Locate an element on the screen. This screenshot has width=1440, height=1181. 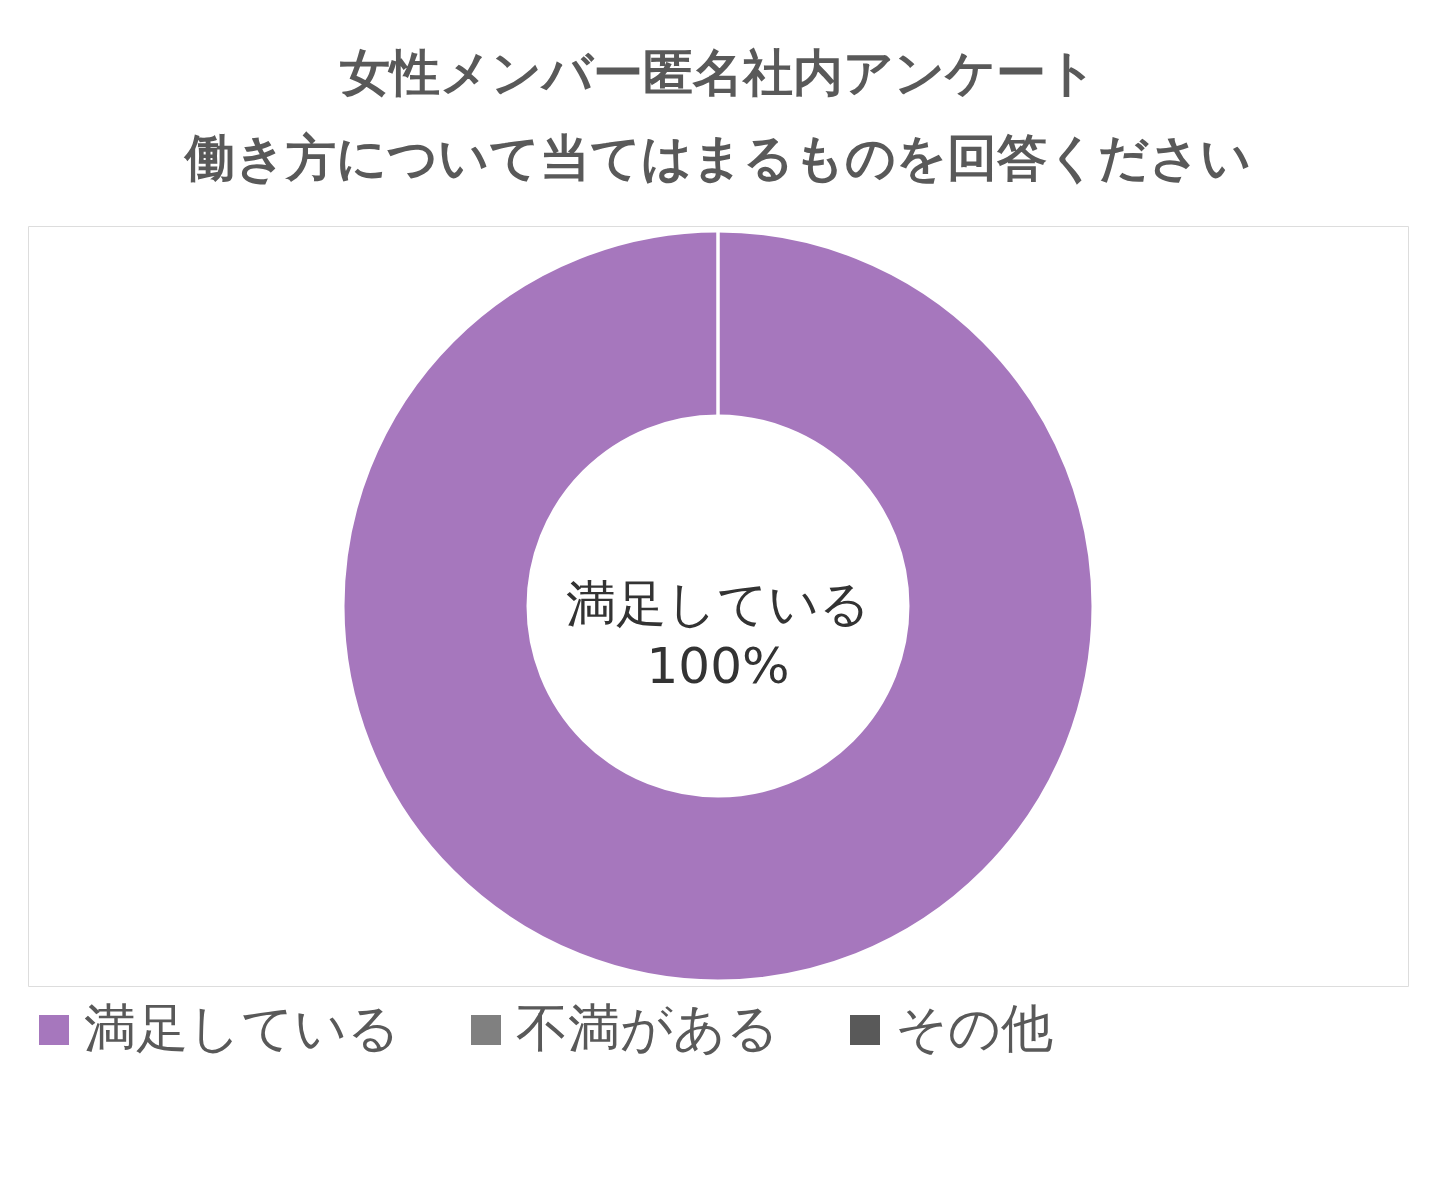
chart-title: 女性メンバー匿名社内アンケート is located at coordinates (717, 73).